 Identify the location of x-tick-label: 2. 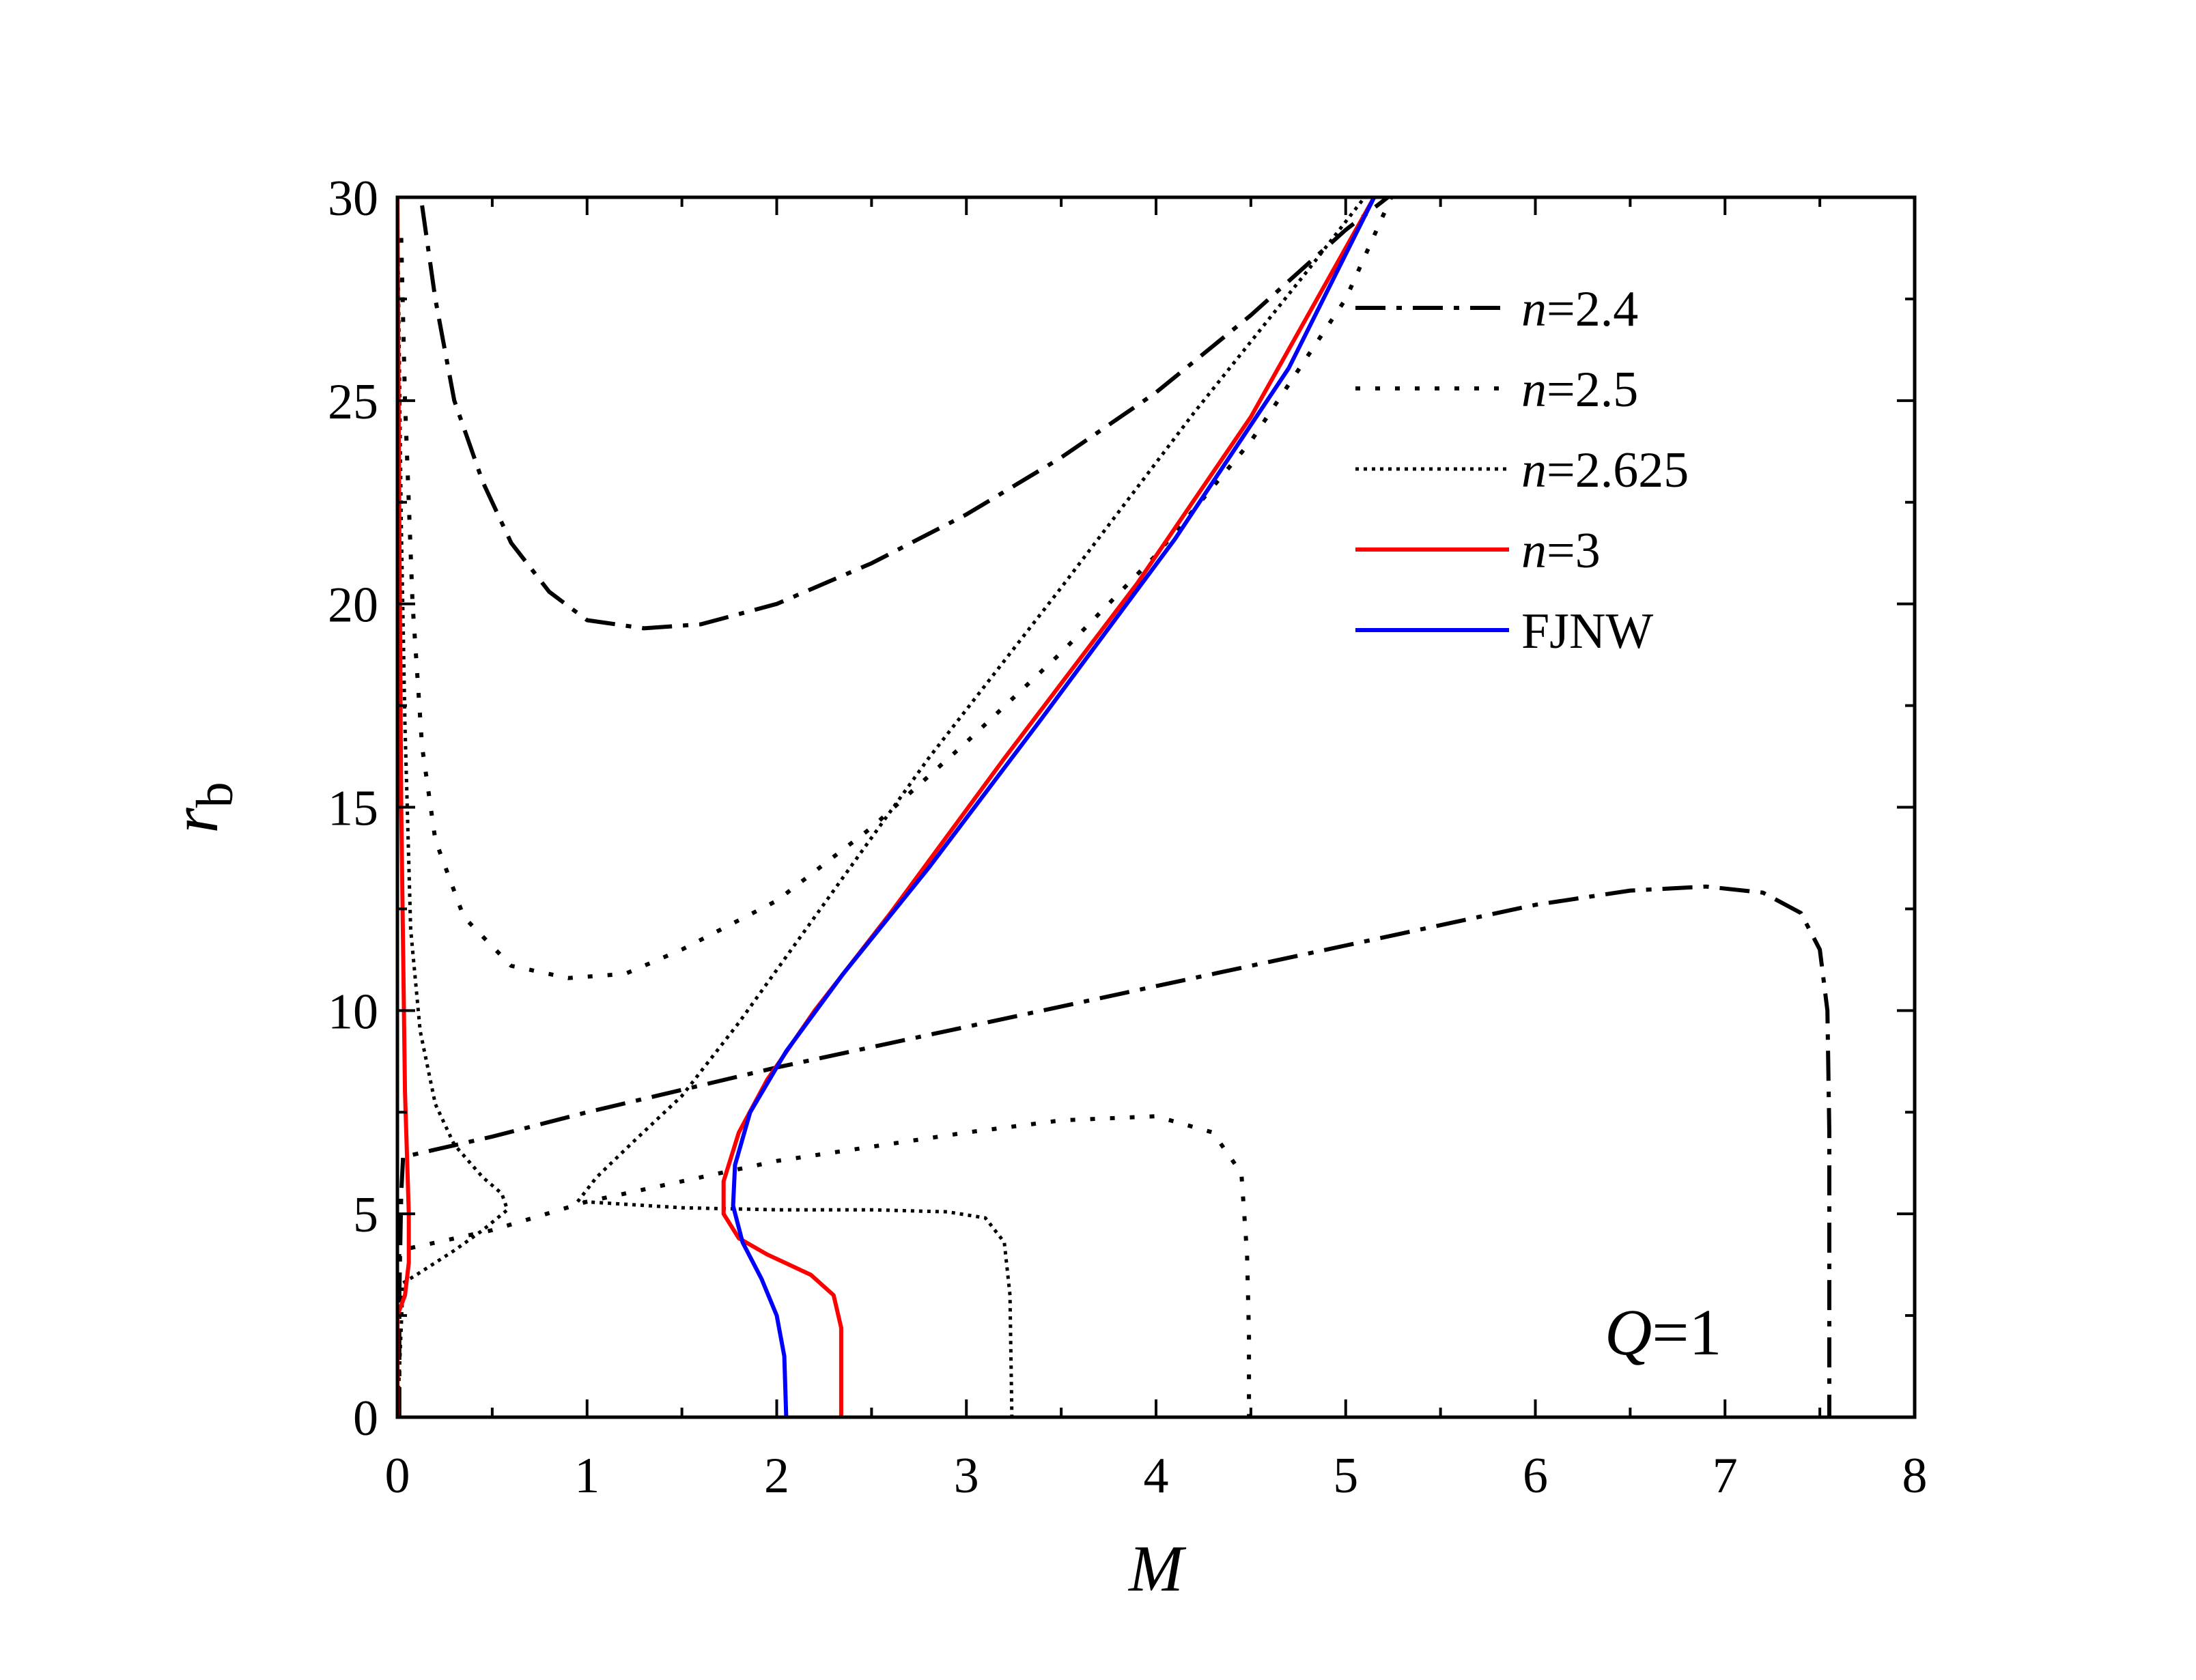
(777, 1476).